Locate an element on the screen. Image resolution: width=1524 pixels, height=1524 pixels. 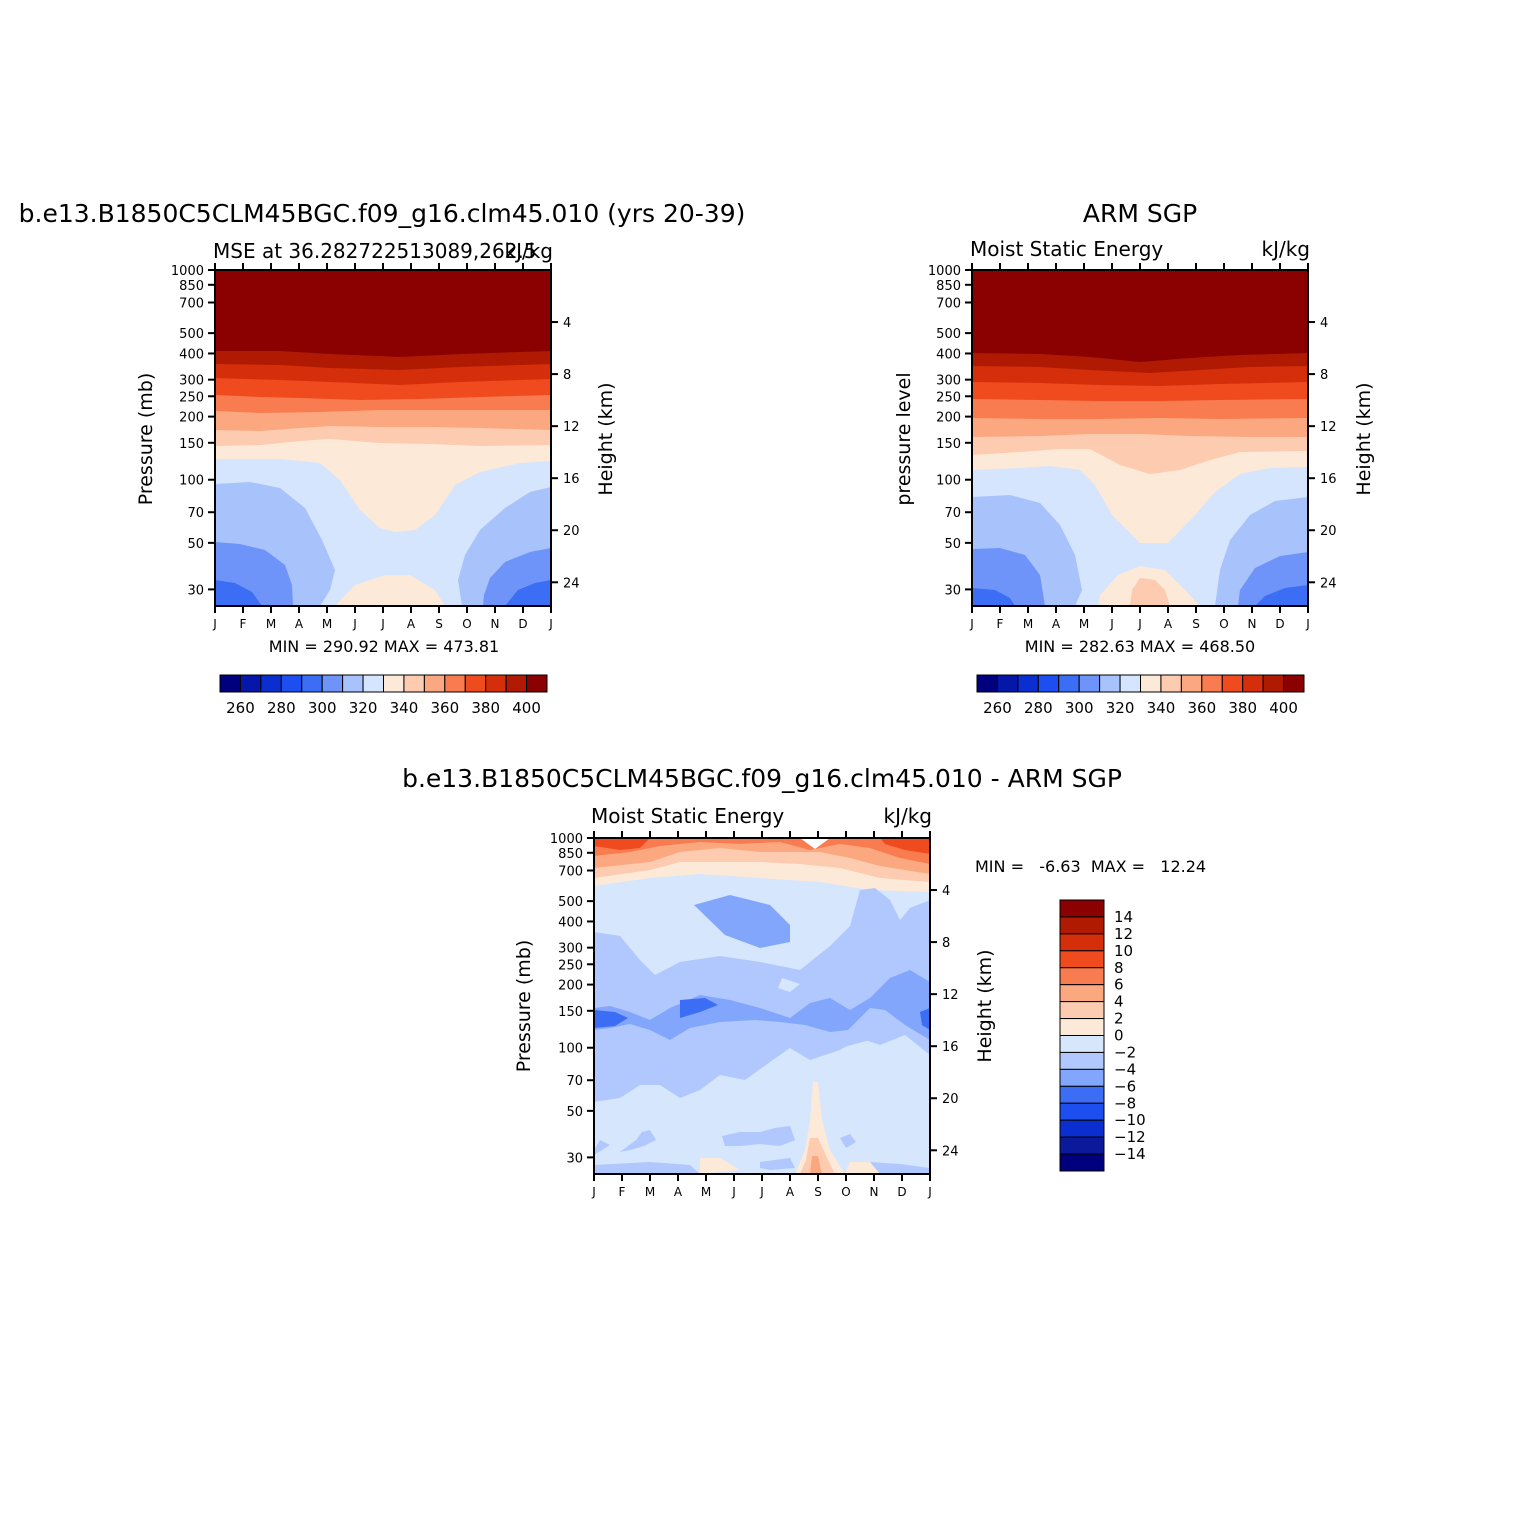
panel2-pressure-tick-label: 150 is located at coordinates (948, 444).